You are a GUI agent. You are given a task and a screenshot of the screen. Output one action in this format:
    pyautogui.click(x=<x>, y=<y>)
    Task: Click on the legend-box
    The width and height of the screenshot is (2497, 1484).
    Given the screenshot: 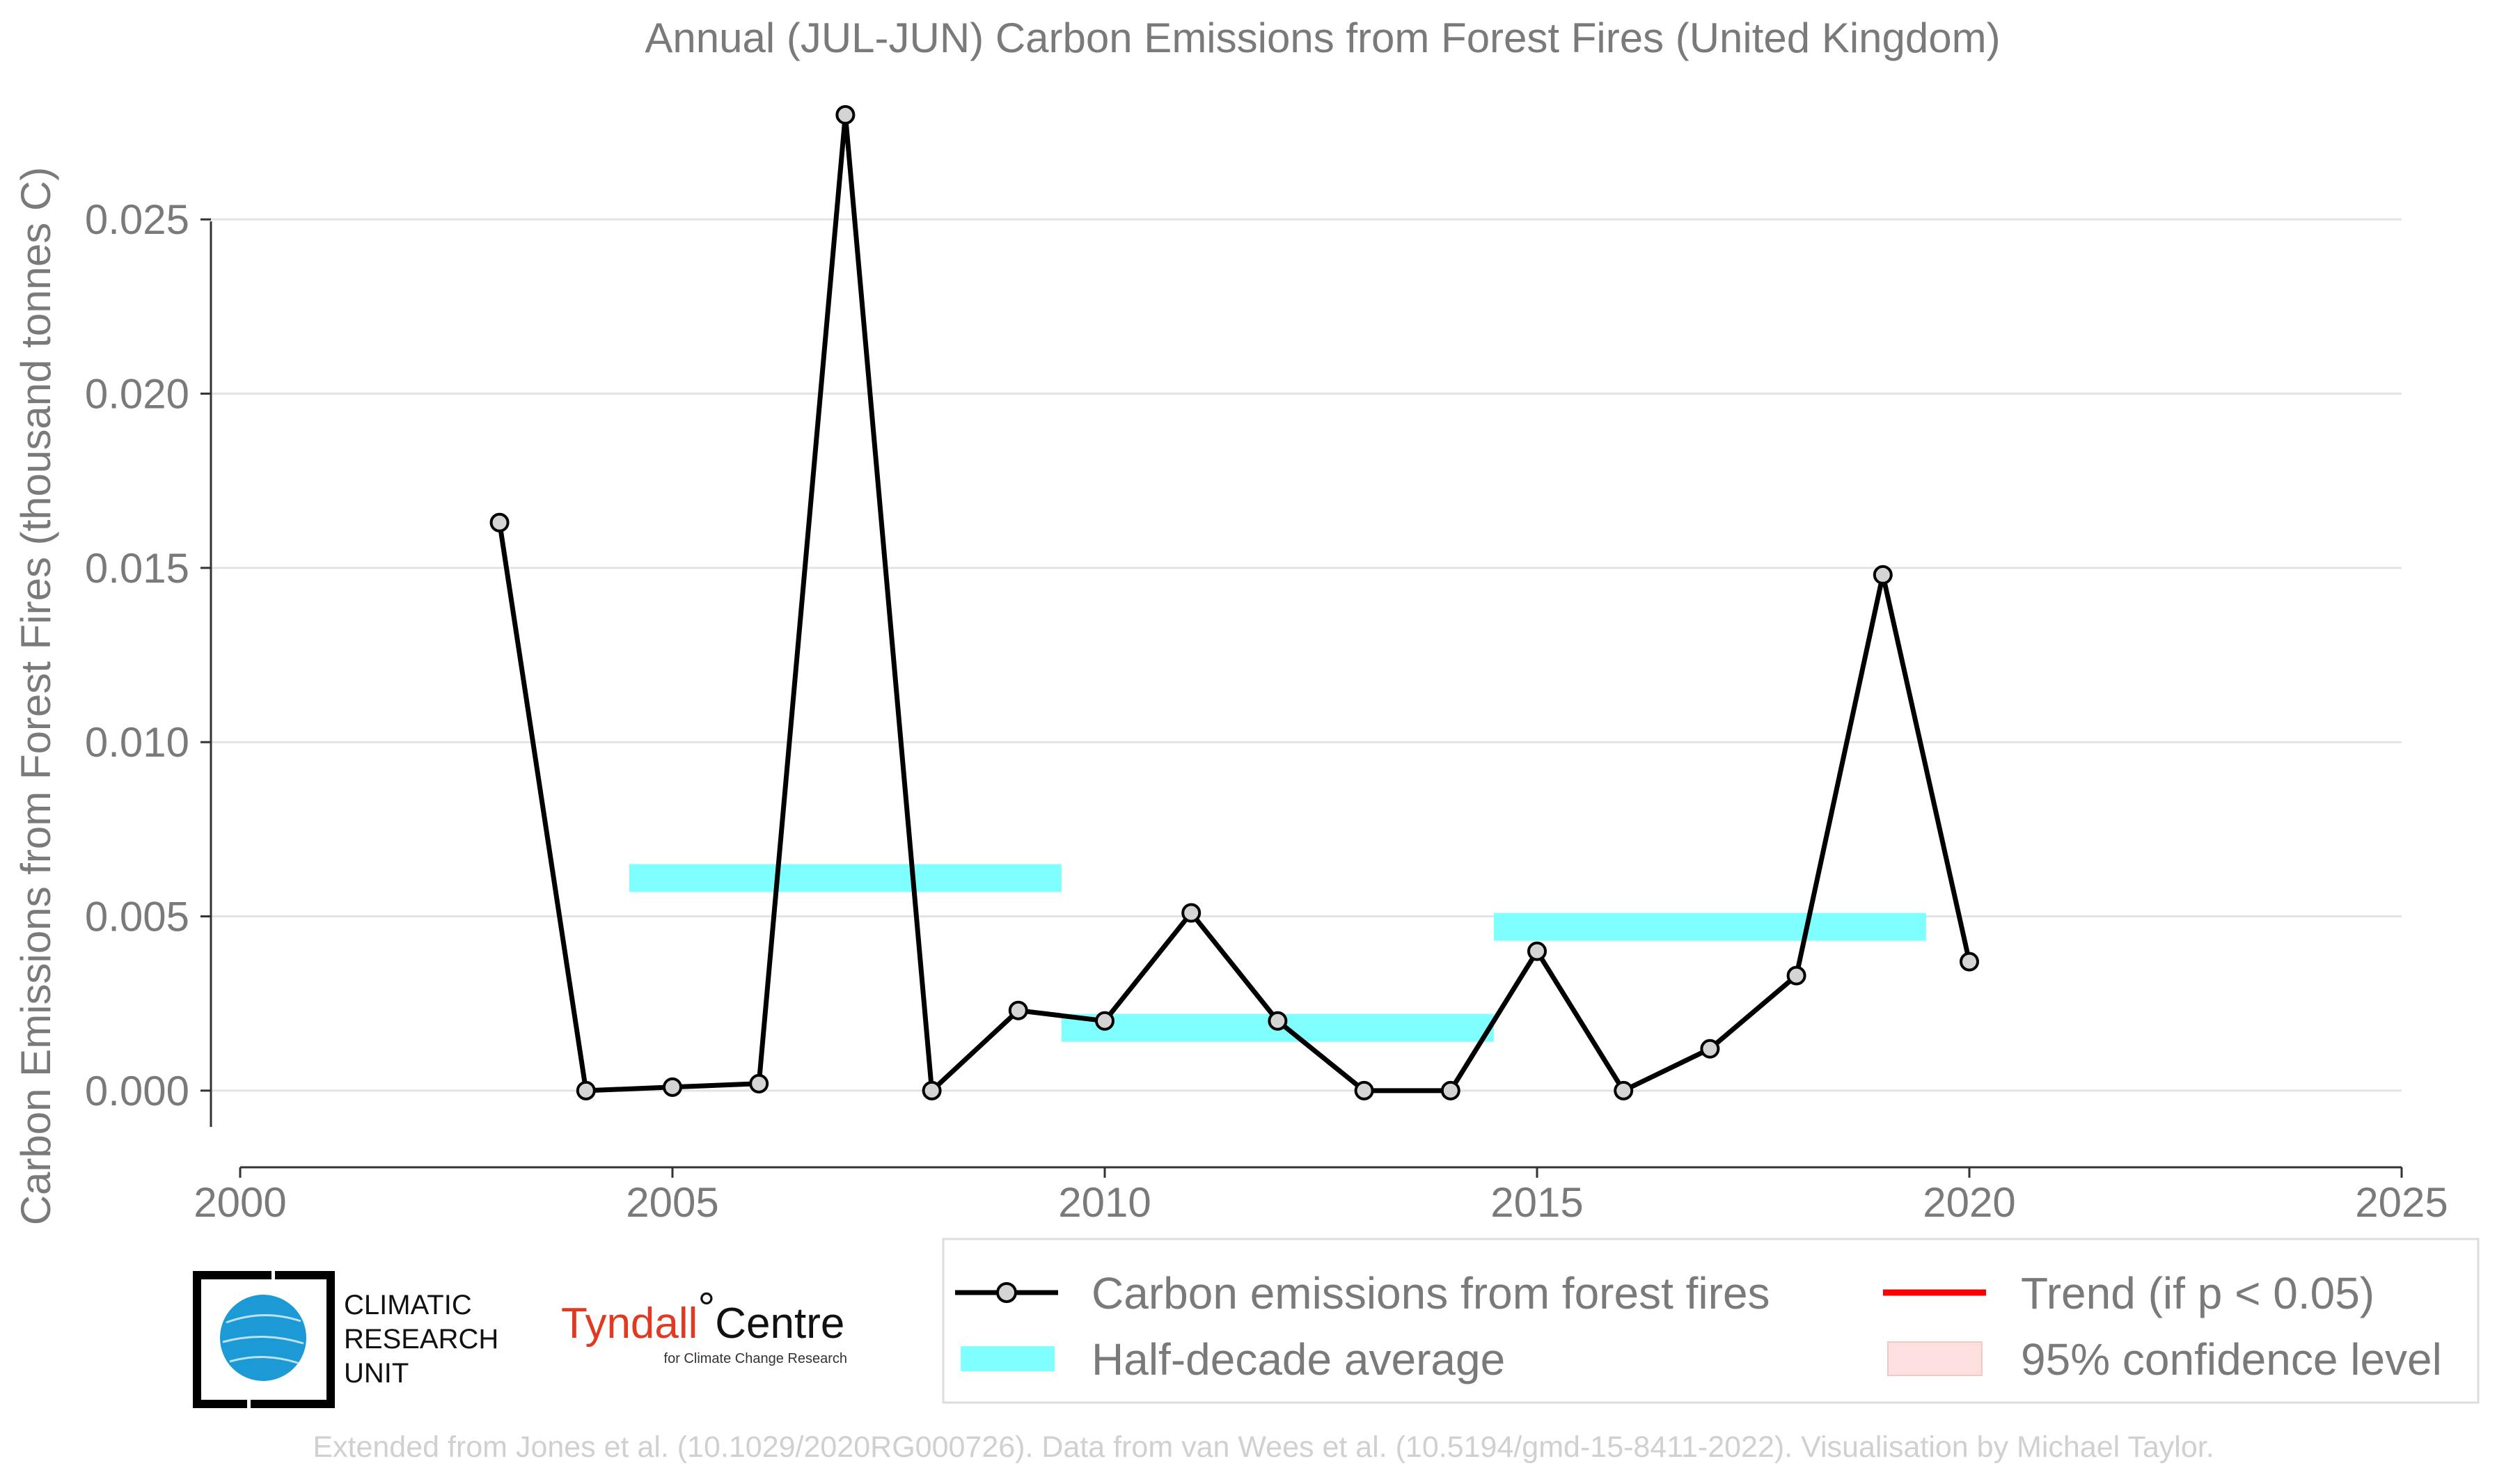 What is the action you would take?
    pyautogui.click(x=1711, y=1321)
    